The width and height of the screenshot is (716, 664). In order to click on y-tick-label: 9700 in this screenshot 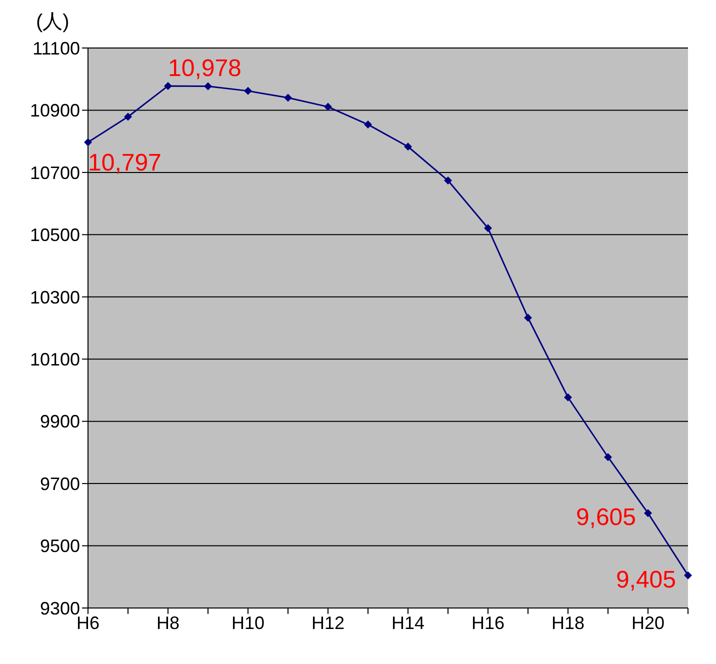, I will do `click(60, 484)`.